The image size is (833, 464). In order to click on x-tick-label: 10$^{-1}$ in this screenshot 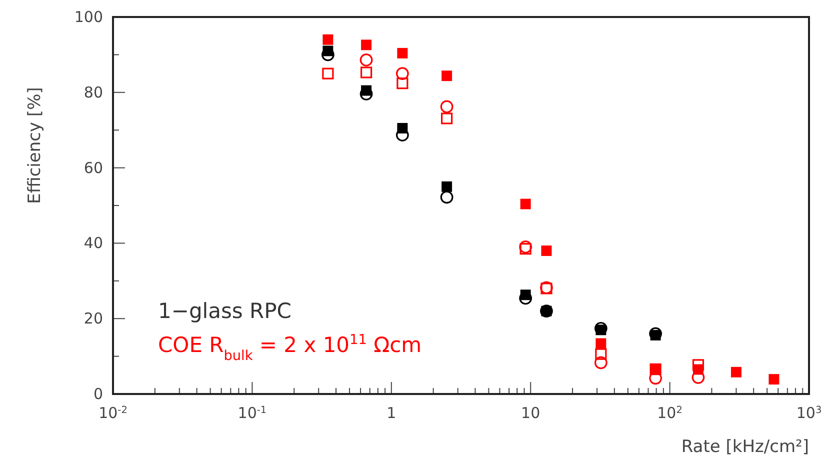, I will do `click(252, 413)`.